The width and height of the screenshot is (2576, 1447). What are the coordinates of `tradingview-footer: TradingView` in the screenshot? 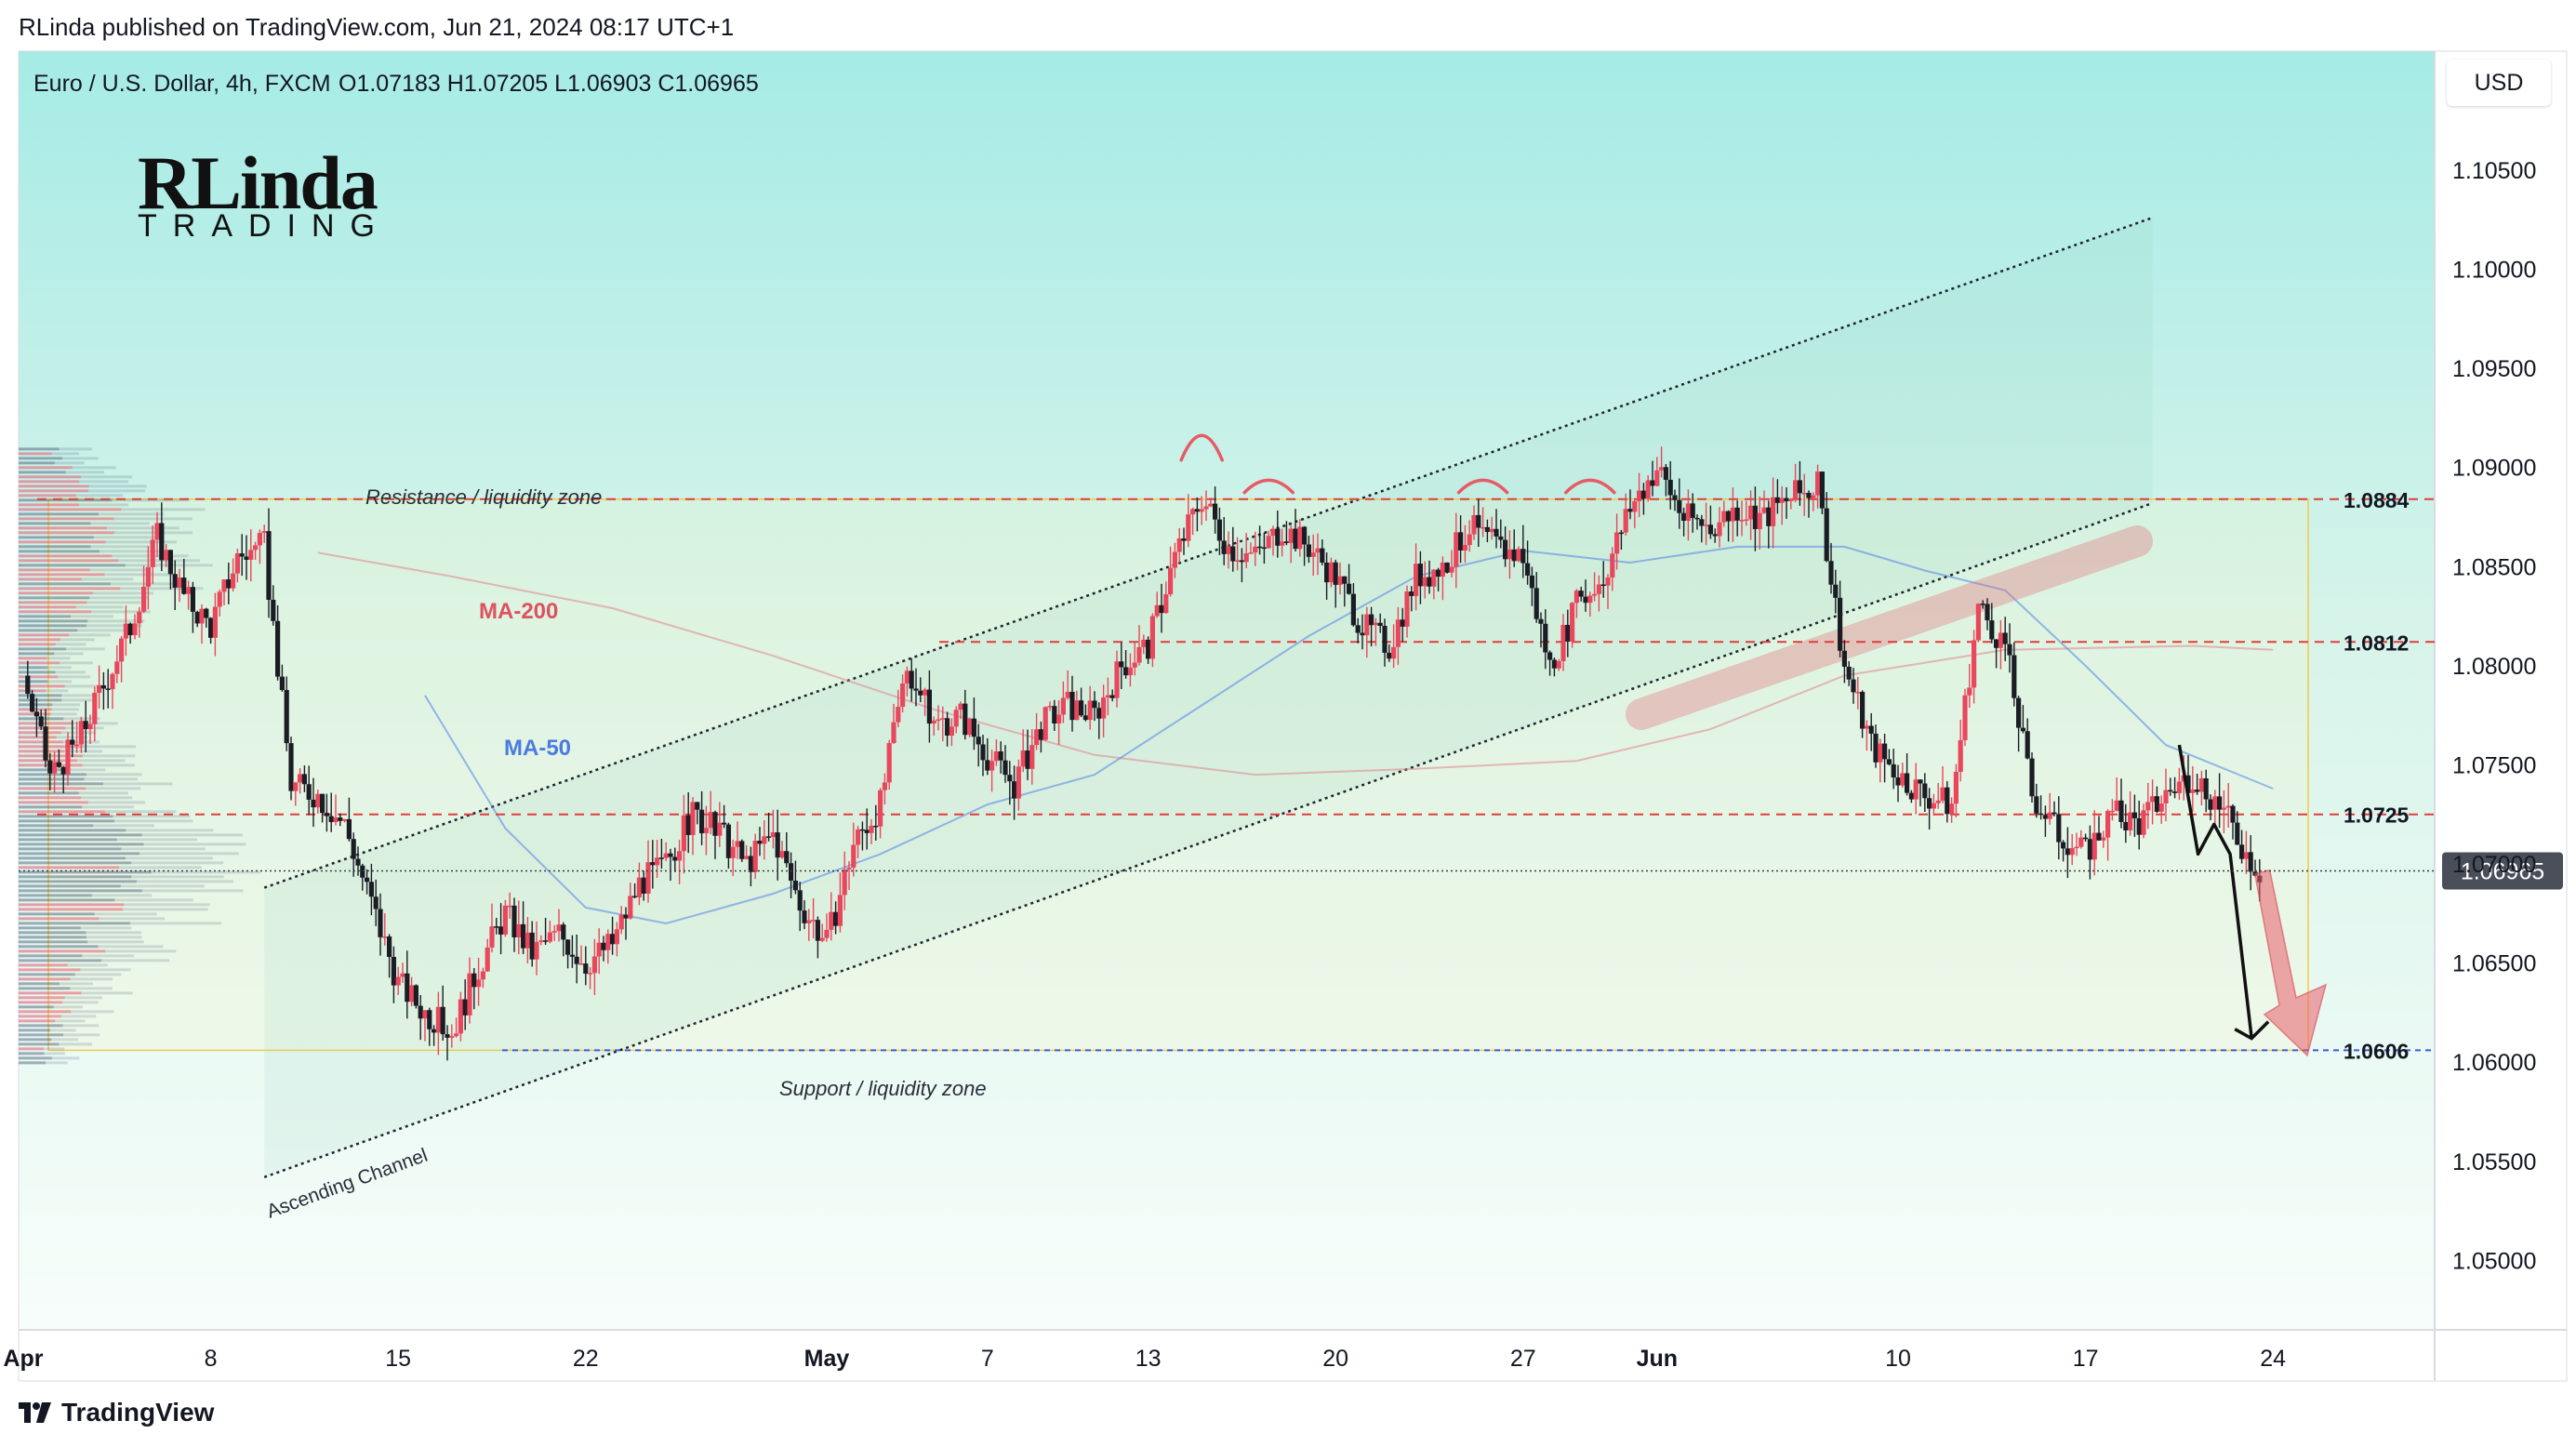 It's located at (116, 1412).